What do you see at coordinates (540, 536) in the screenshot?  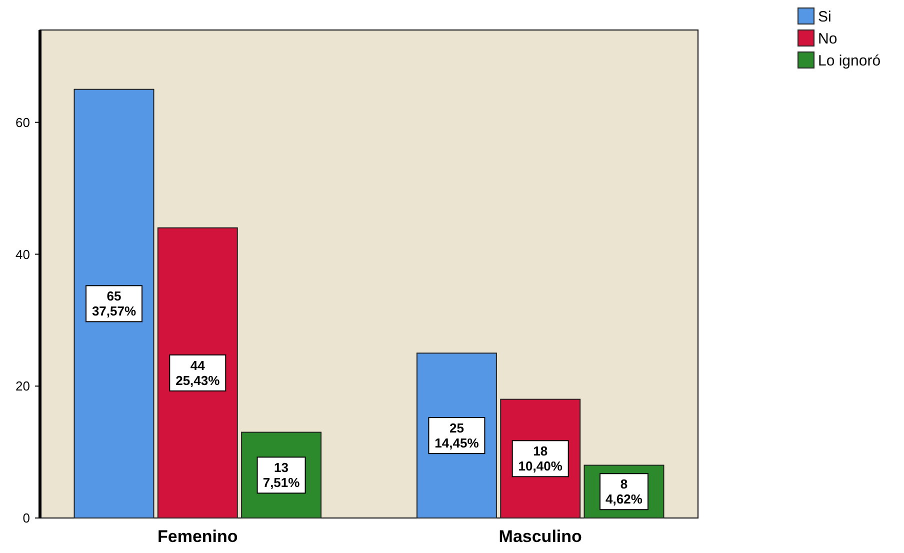 I see `x-tick-label: Masculino` at bounding box center [540, 536].